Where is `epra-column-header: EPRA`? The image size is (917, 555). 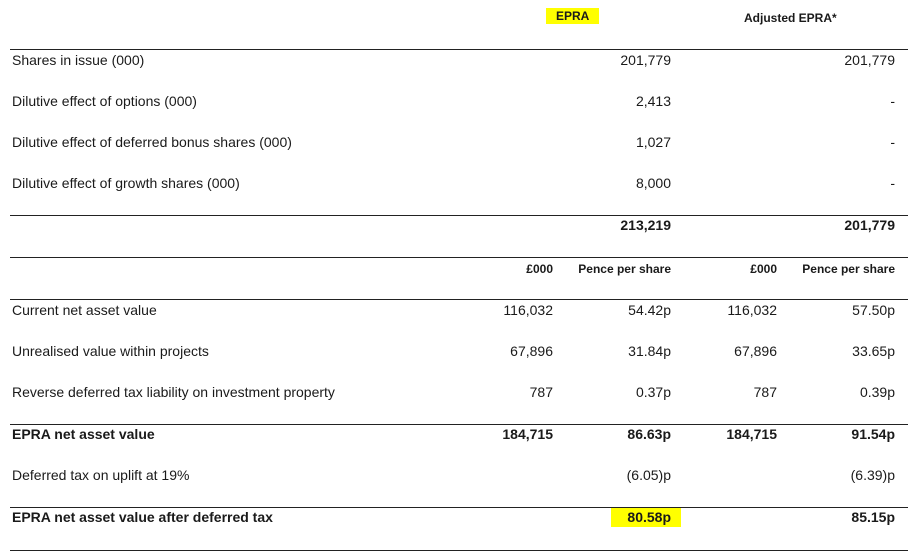 epra-column-header: EPRA is located at coordinates (573, 16).